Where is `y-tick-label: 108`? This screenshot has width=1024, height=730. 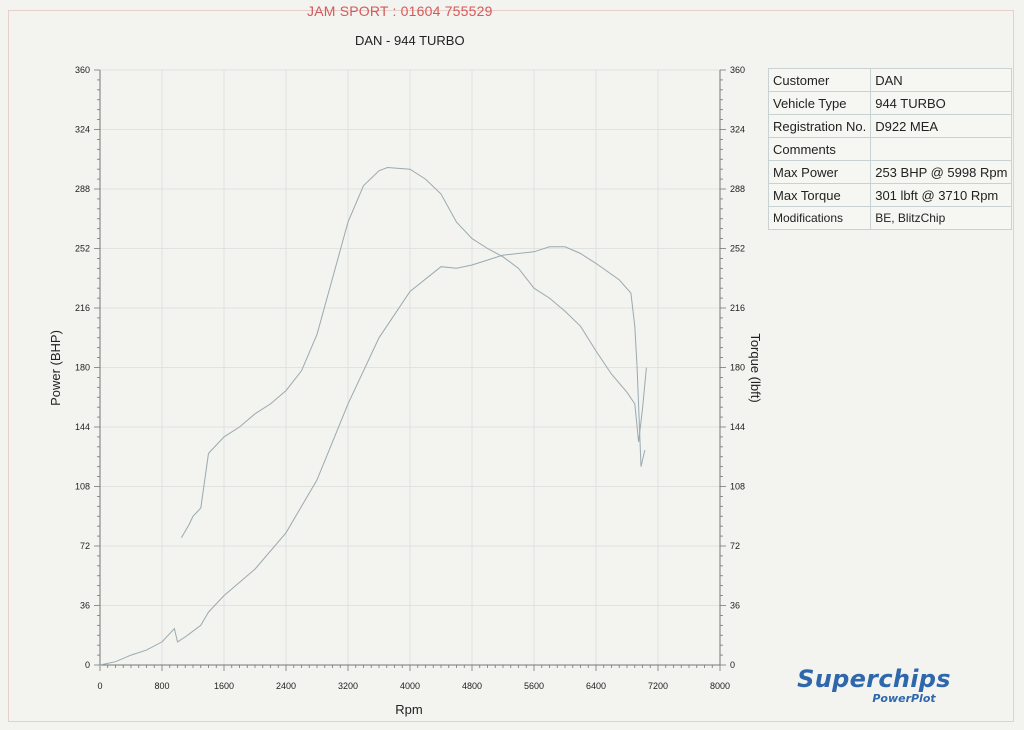 y-tick-label: 108 is located at coordinates (82, 487).